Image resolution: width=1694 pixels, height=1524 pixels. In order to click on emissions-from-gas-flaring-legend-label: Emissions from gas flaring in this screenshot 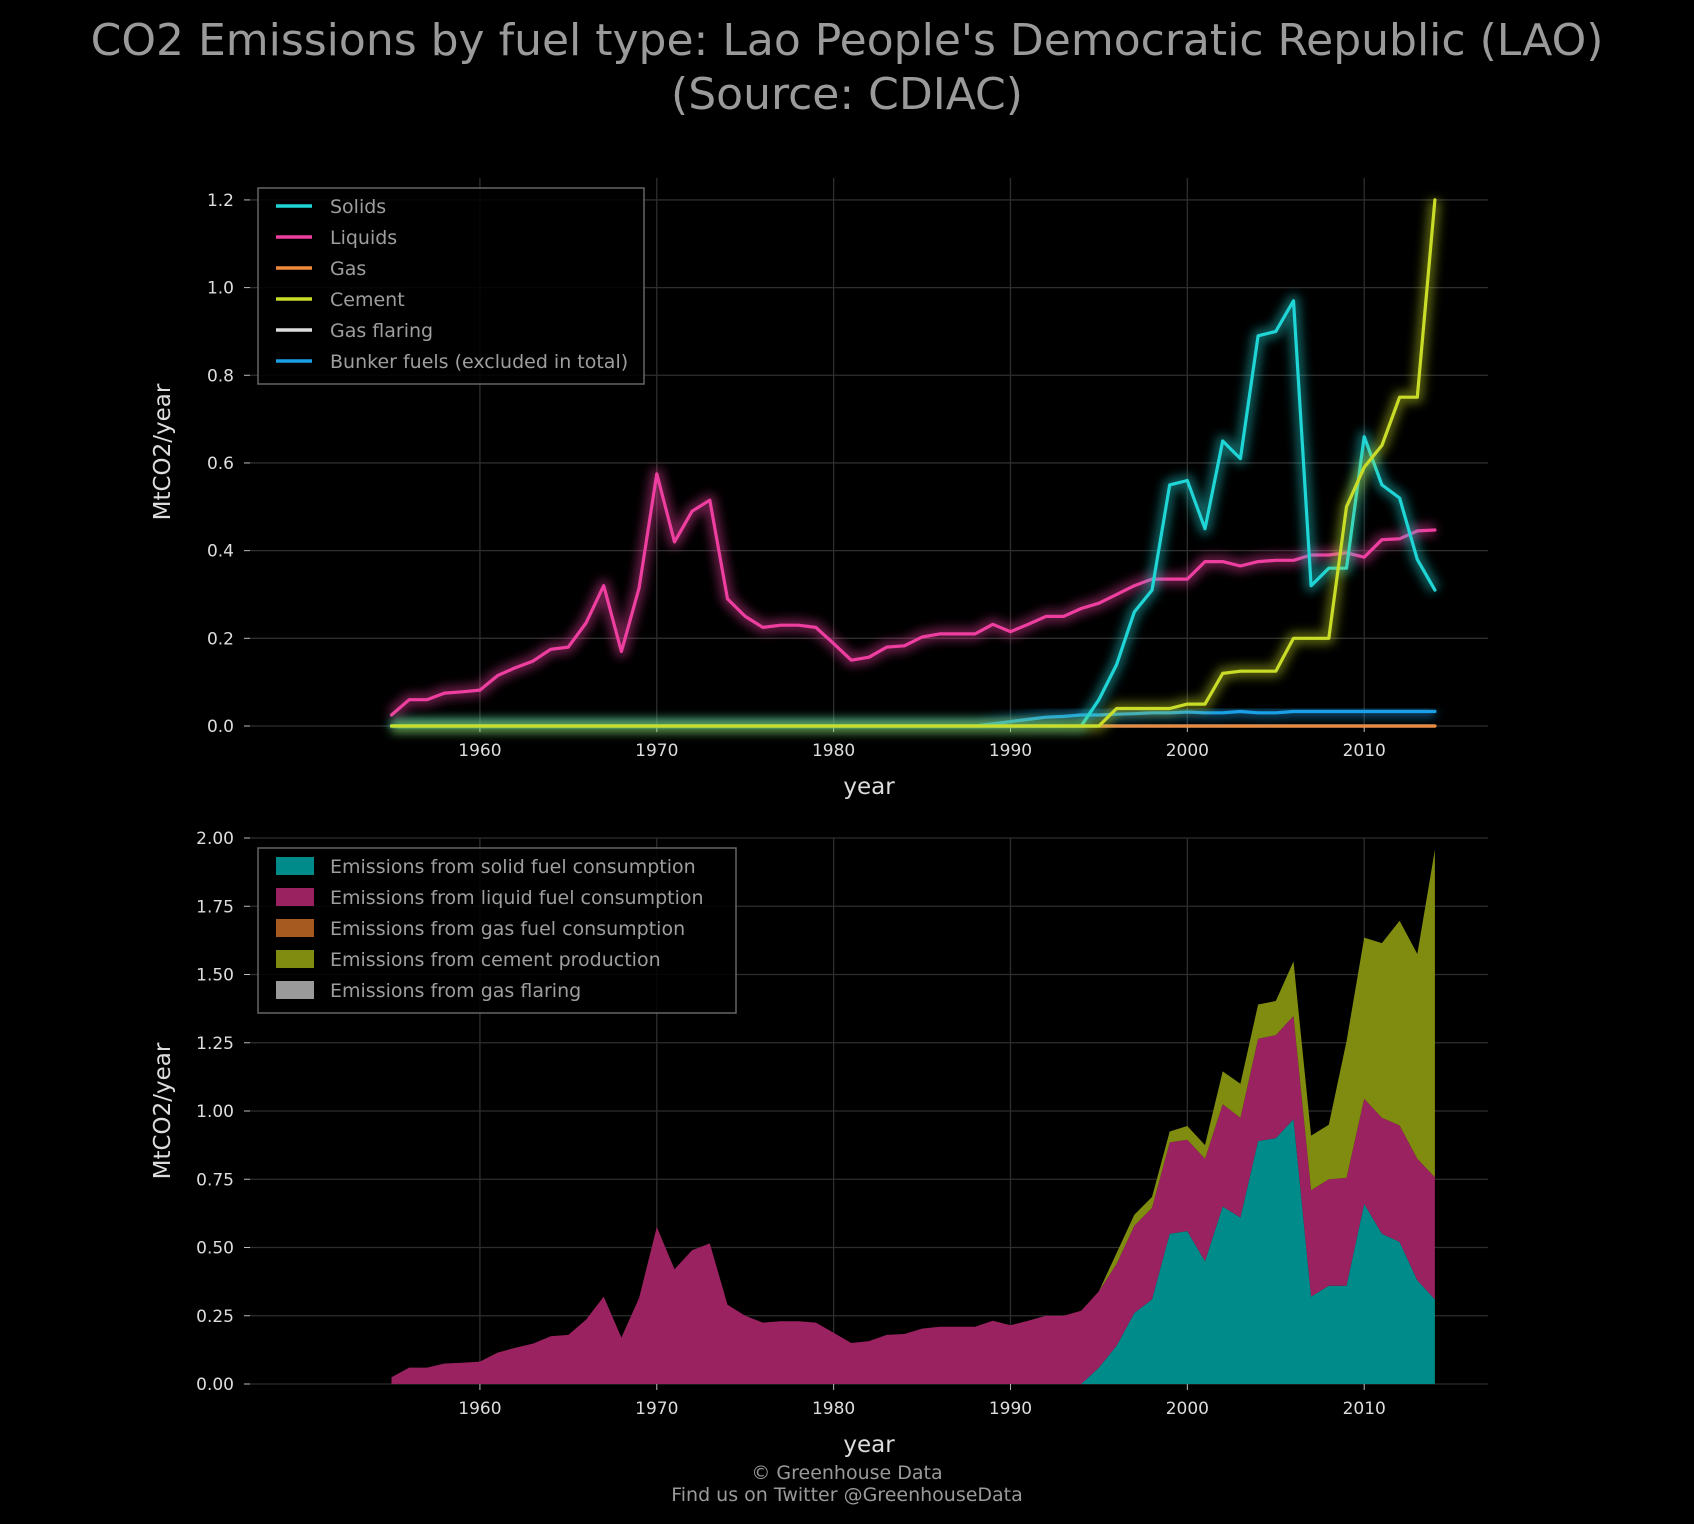, I will do `click(455, 991)`.